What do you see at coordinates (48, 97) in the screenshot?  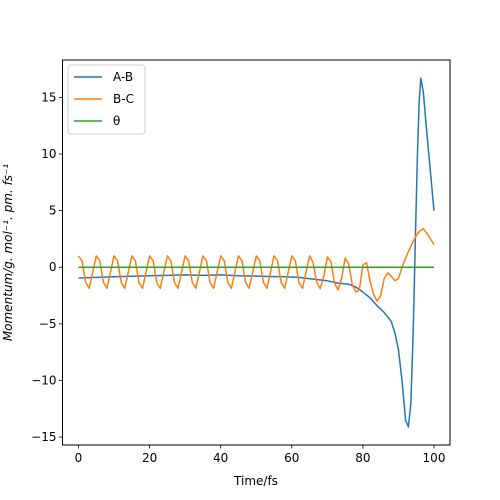 I see `y-tick-label: 15` at bounding box center [48, 97].